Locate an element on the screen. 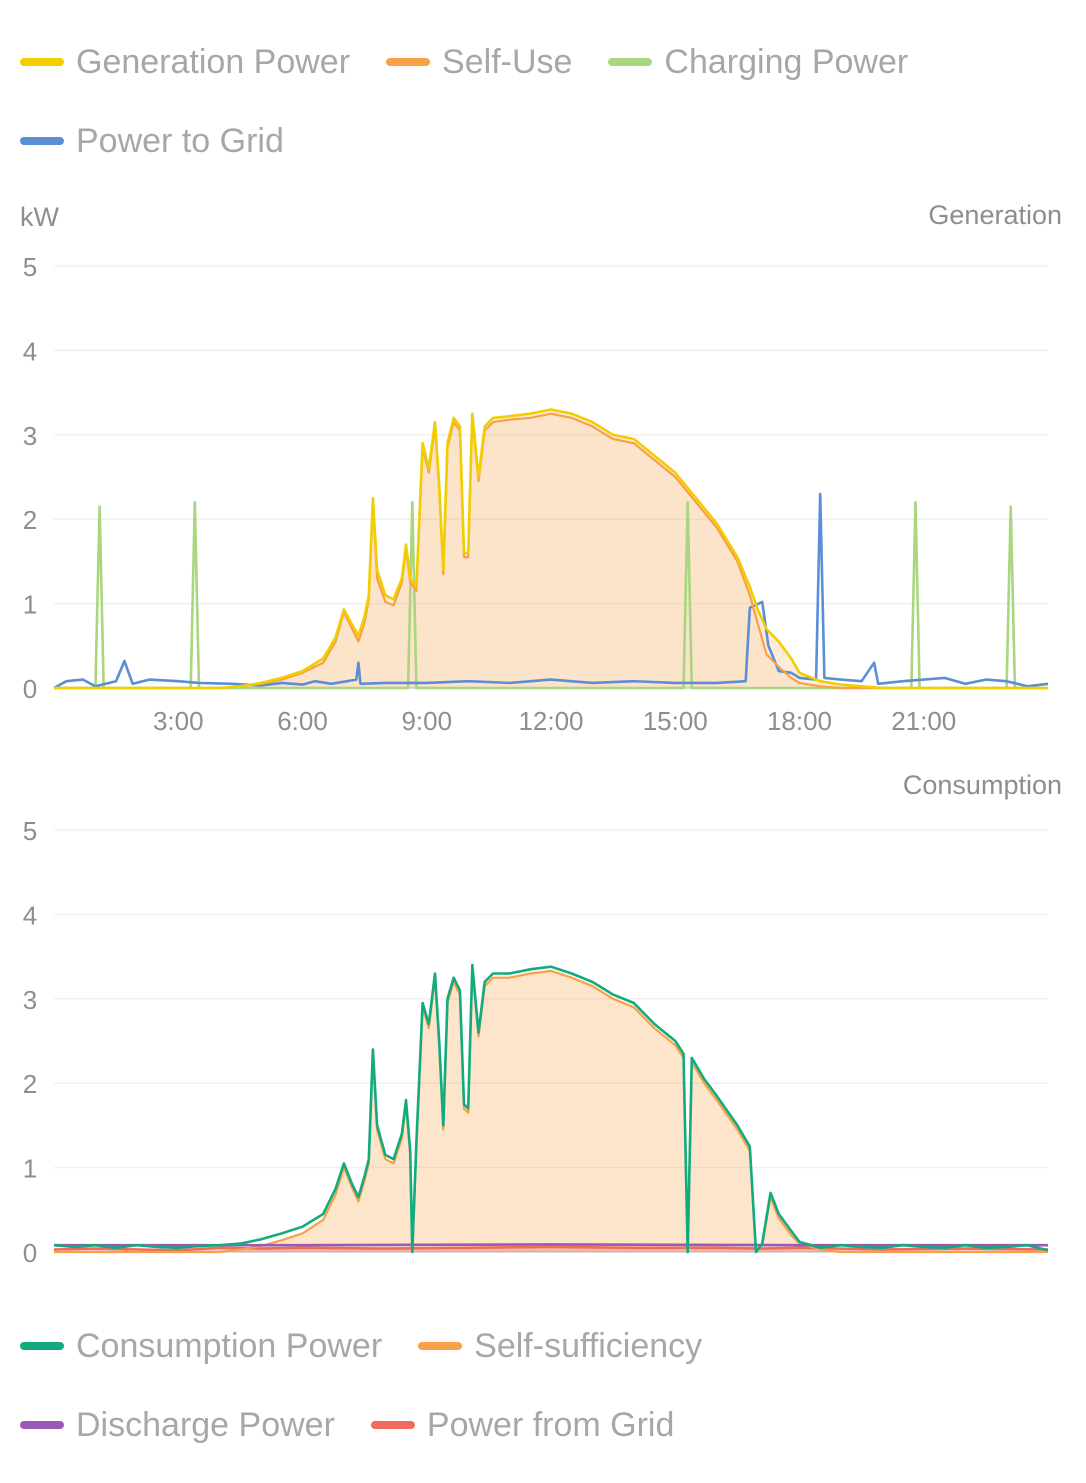  legend-item-charging-power: Charging Power is located at coordinates (758, 62).